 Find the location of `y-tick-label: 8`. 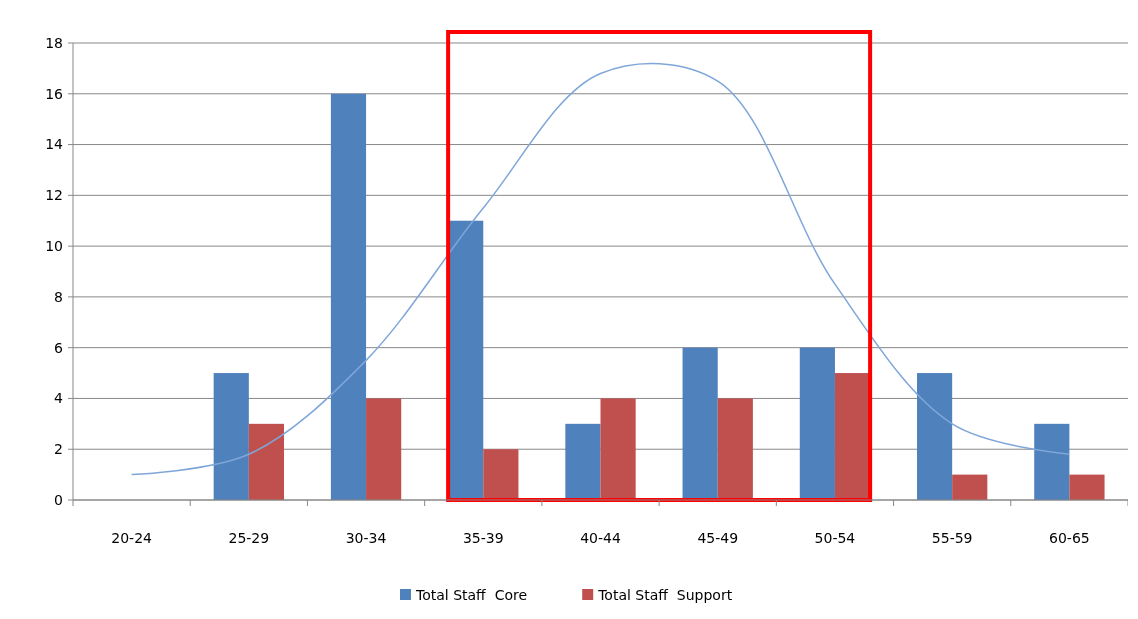

y-tick-label: 8 is located at coordinates (58, 296).